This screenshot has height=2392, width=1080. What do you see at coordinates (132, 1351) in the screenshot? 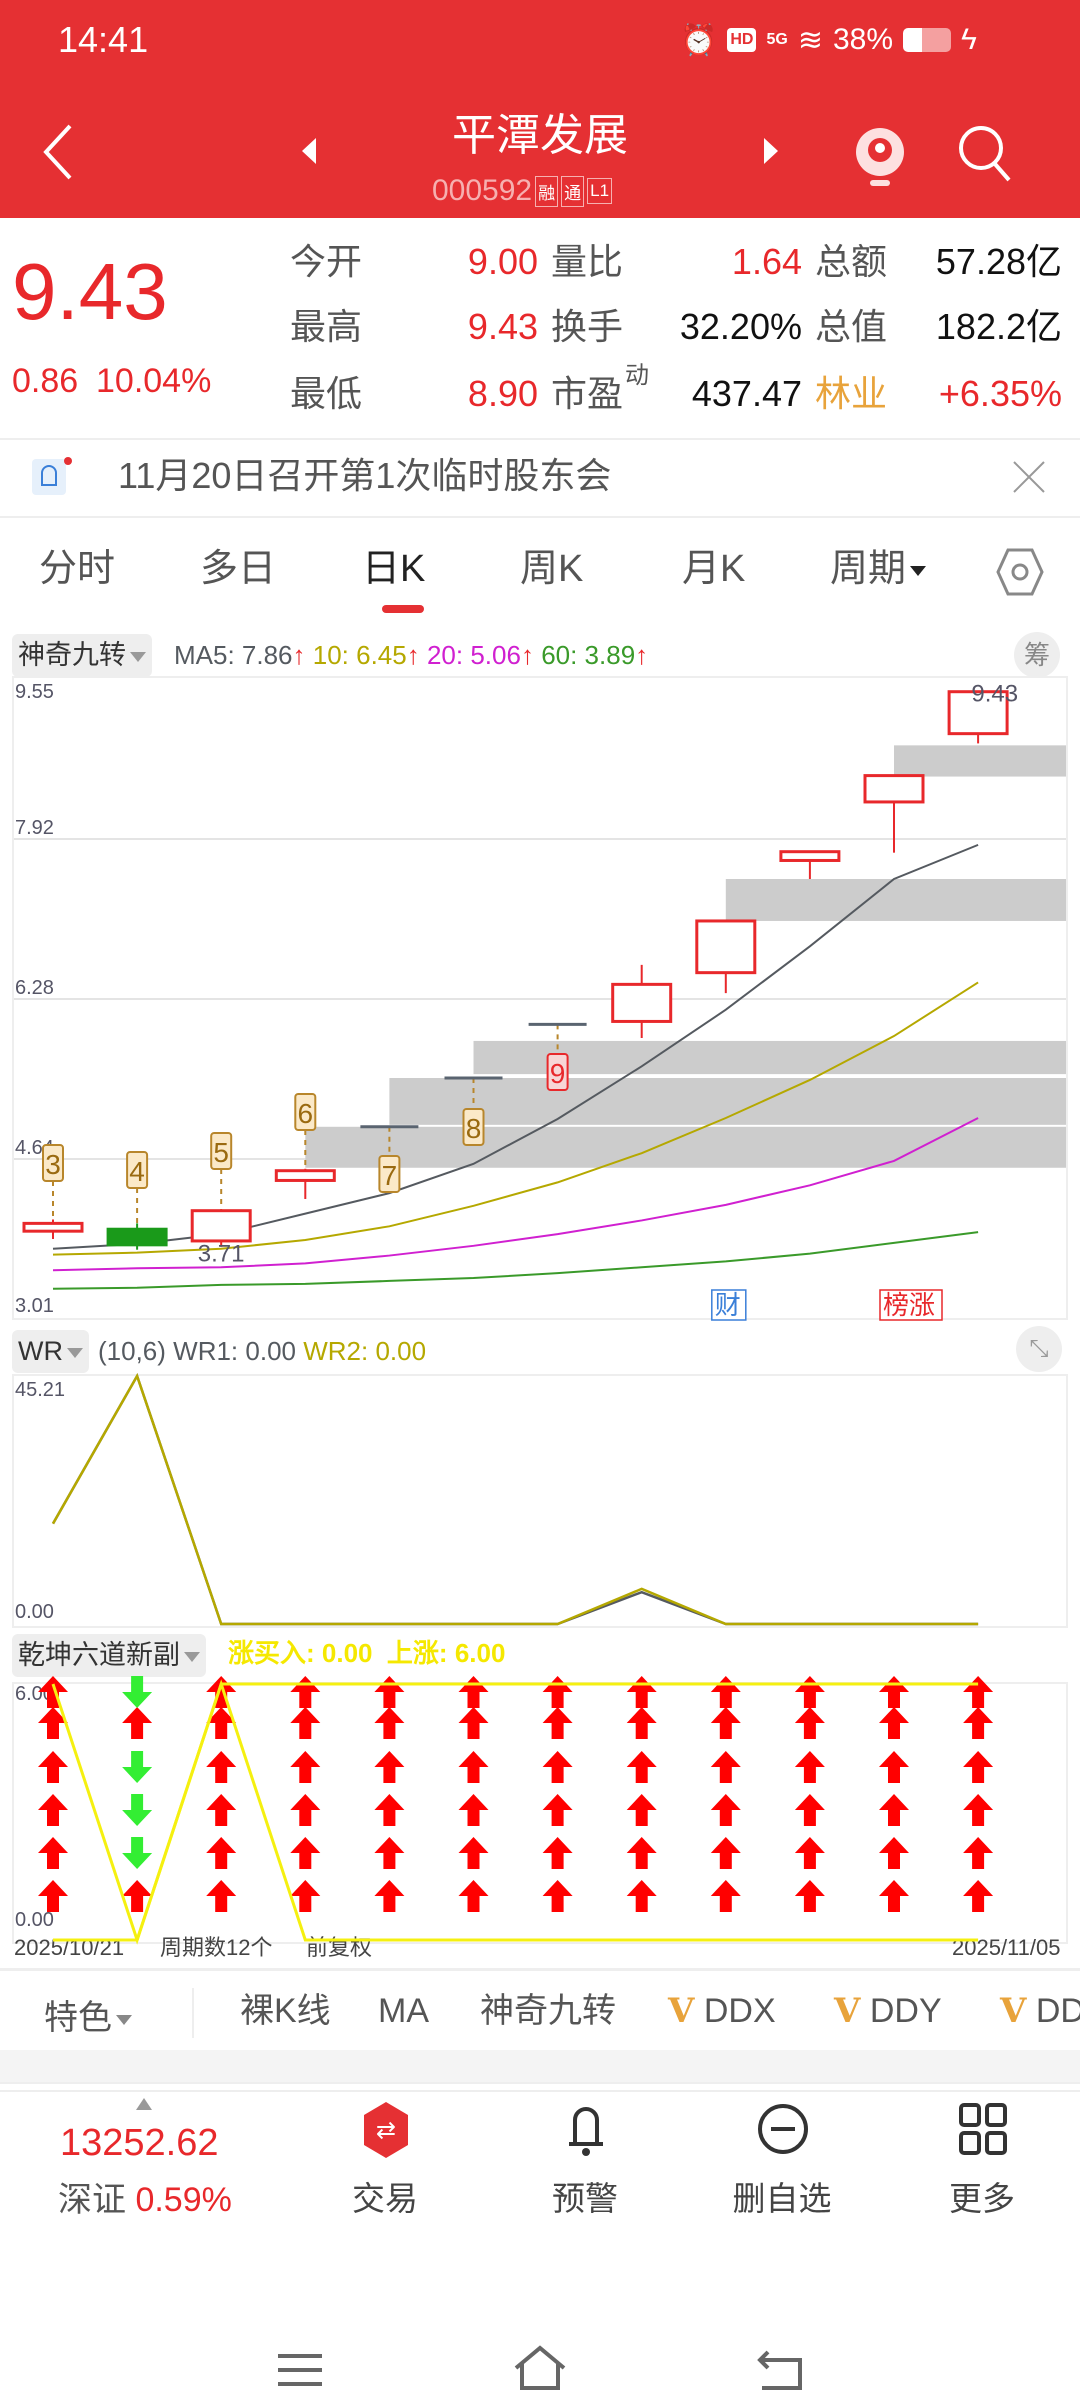
I see `wr-params: (10,6)` at bounding box center [132, 1351].